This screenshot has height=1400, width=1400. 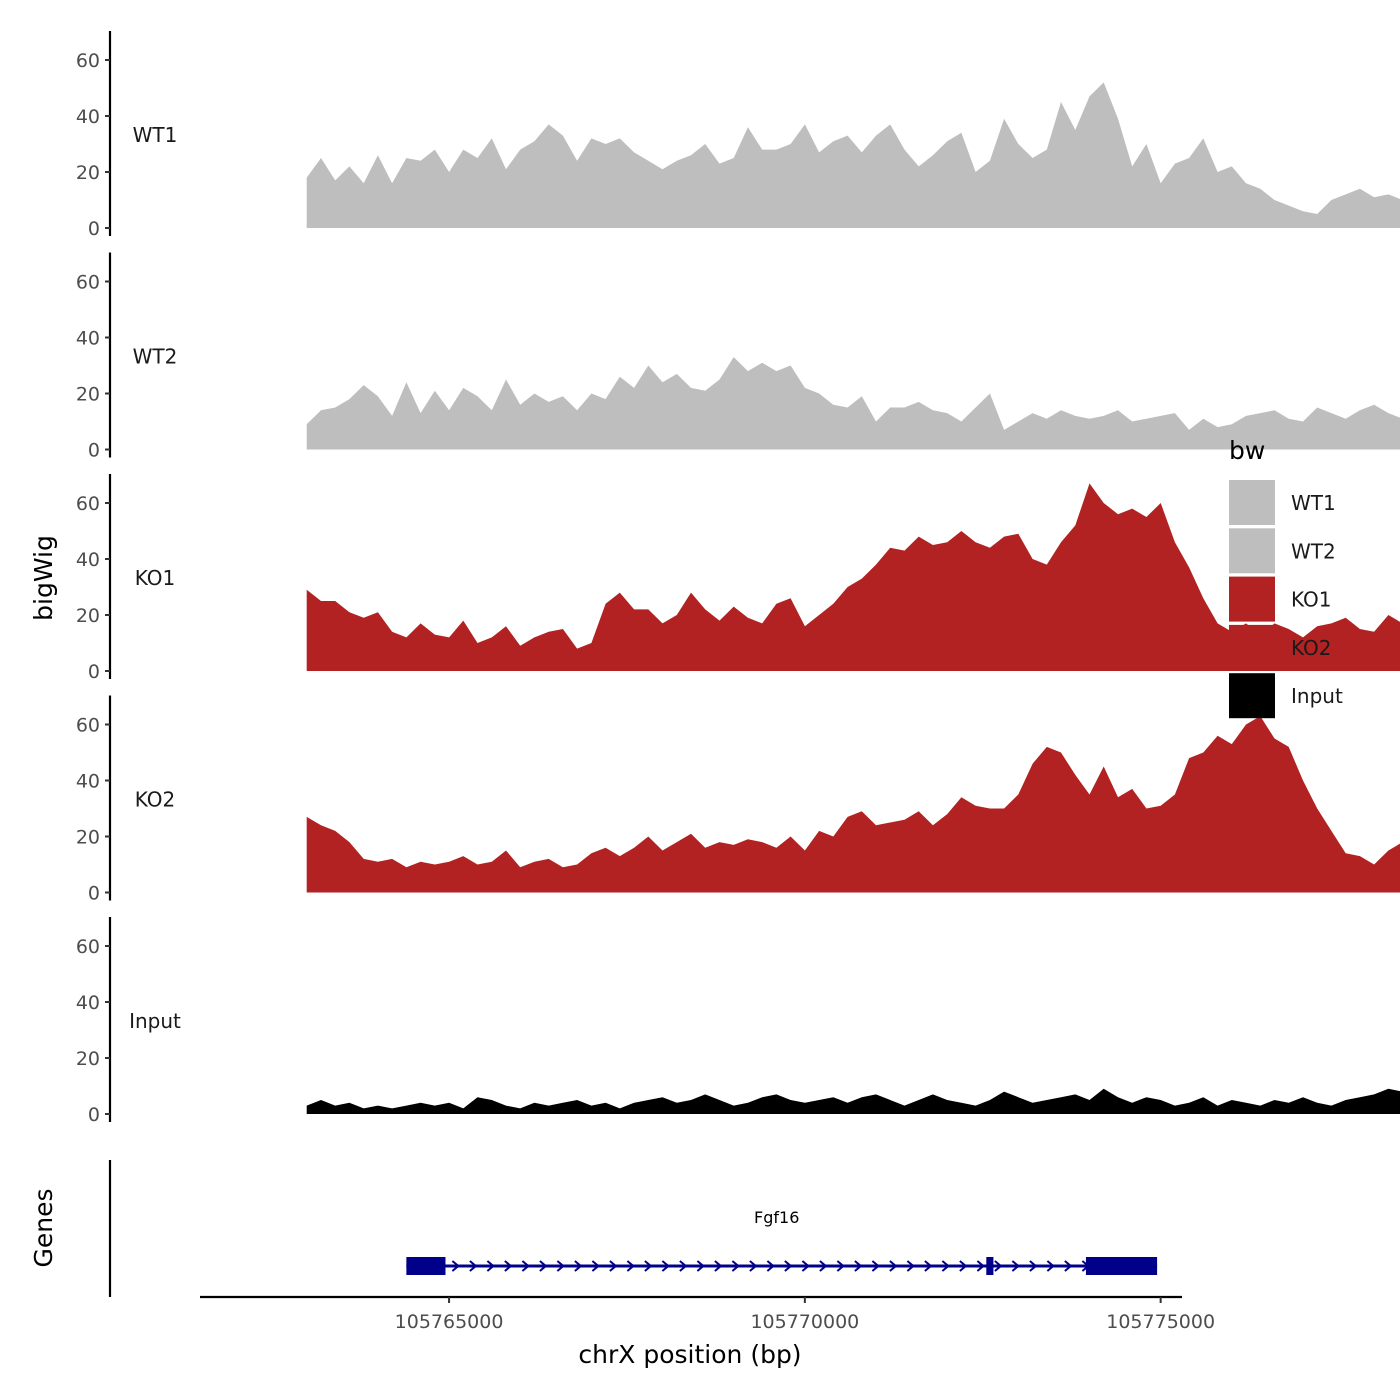 I want to click on track-ko2: 0 20 40 60 KO2, so click(x=738, y=800).